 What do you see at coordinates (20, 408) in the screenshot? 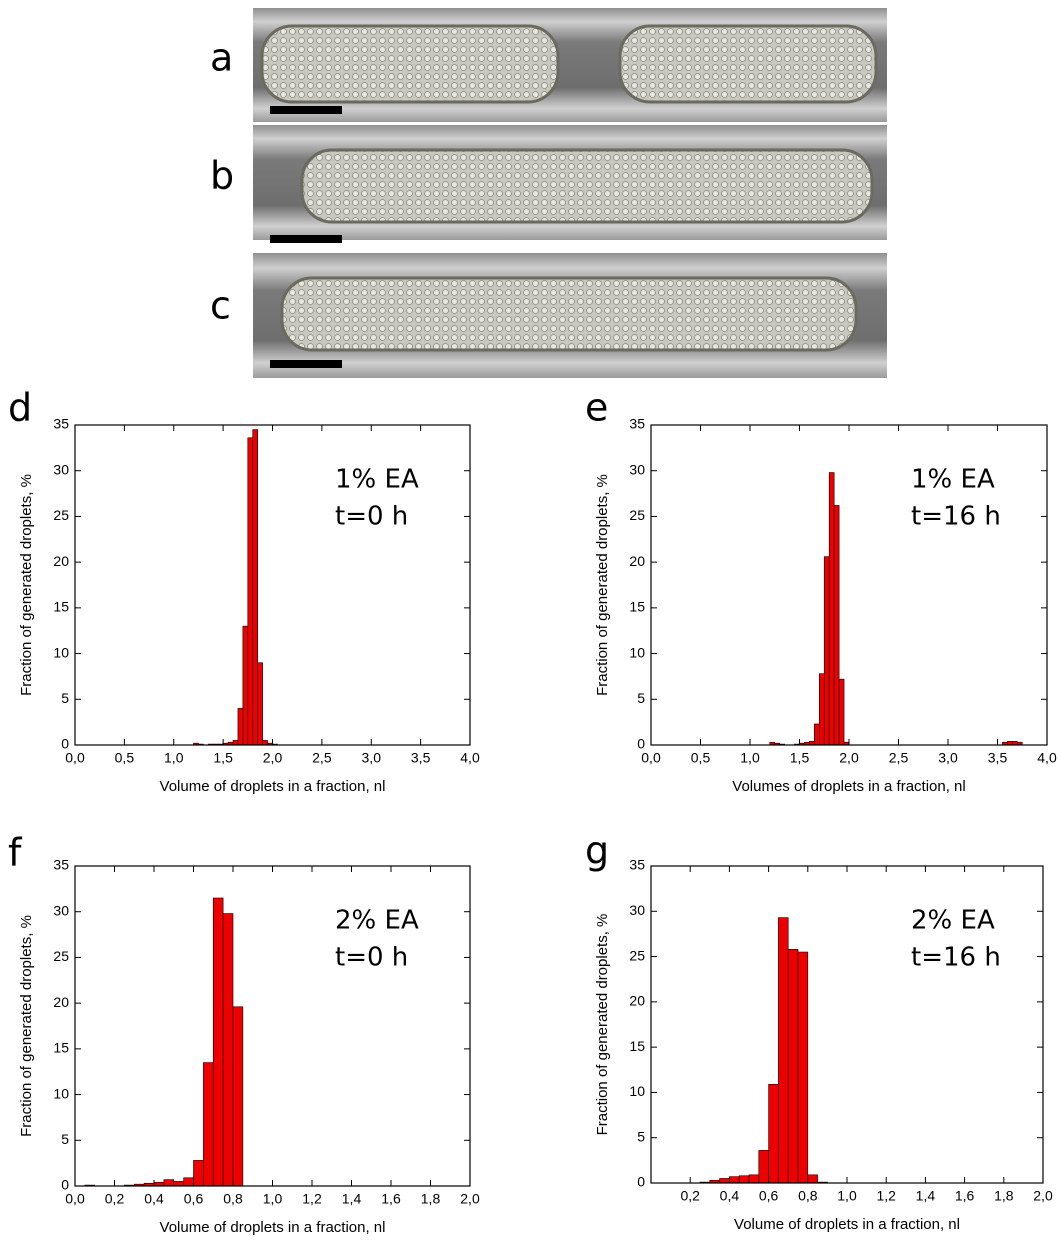
I see `panel-label: d` at bounding box center [20, 408].